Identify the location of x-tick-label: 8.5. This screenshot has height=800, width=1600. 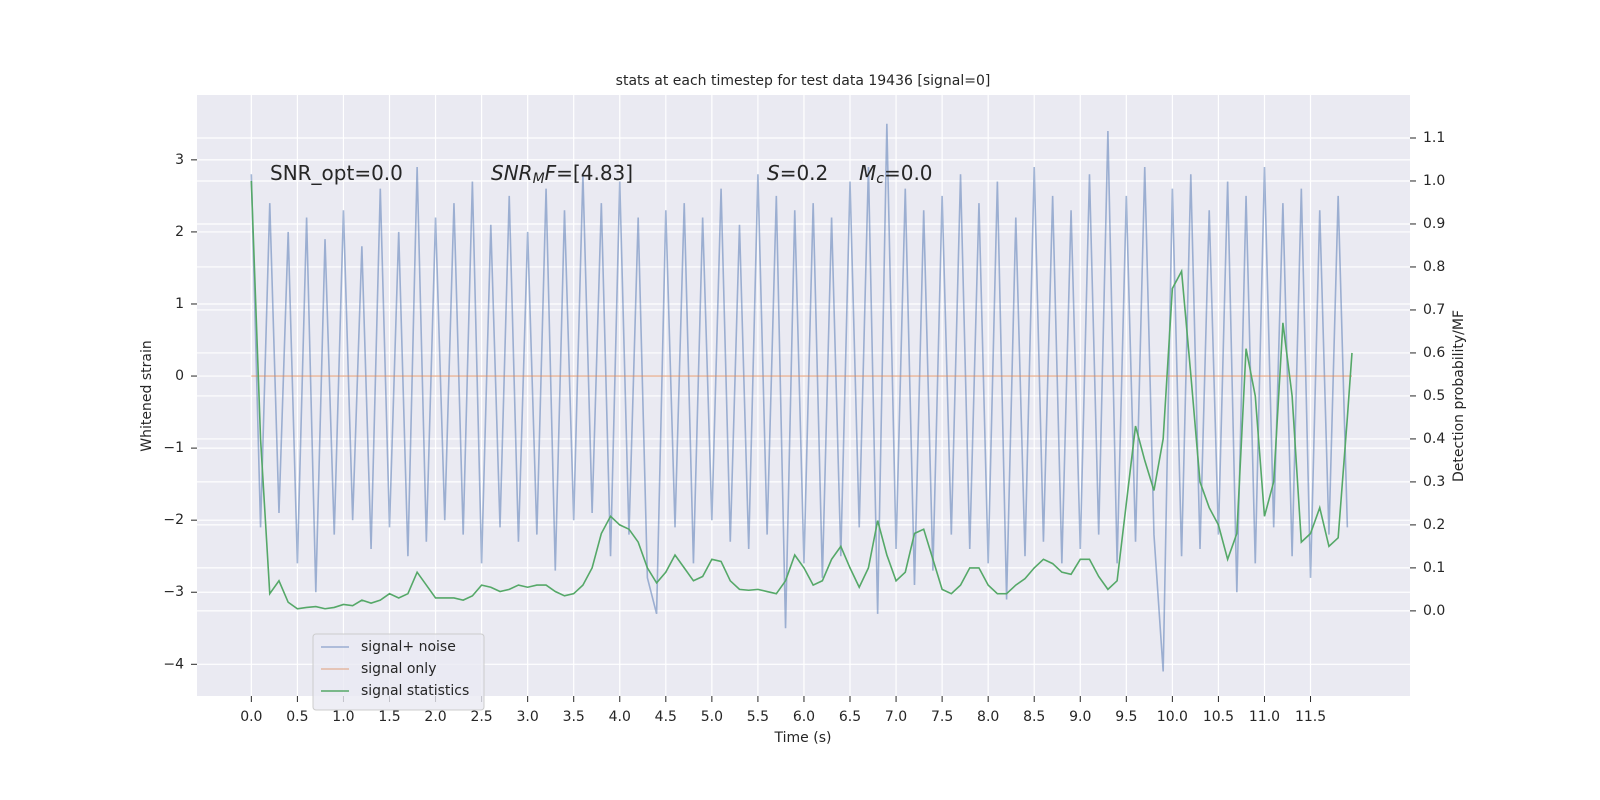
(1034, 717).